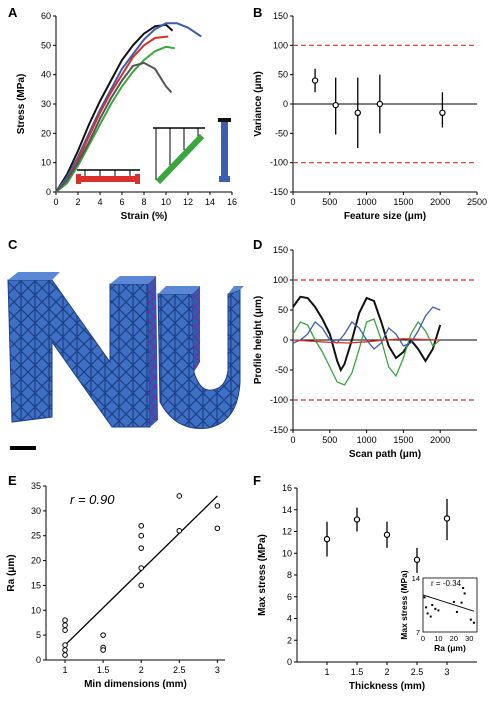 The width and height of the screenshot is (490, 703). I want to click on y-tick-label: 12, so click(287, 532).